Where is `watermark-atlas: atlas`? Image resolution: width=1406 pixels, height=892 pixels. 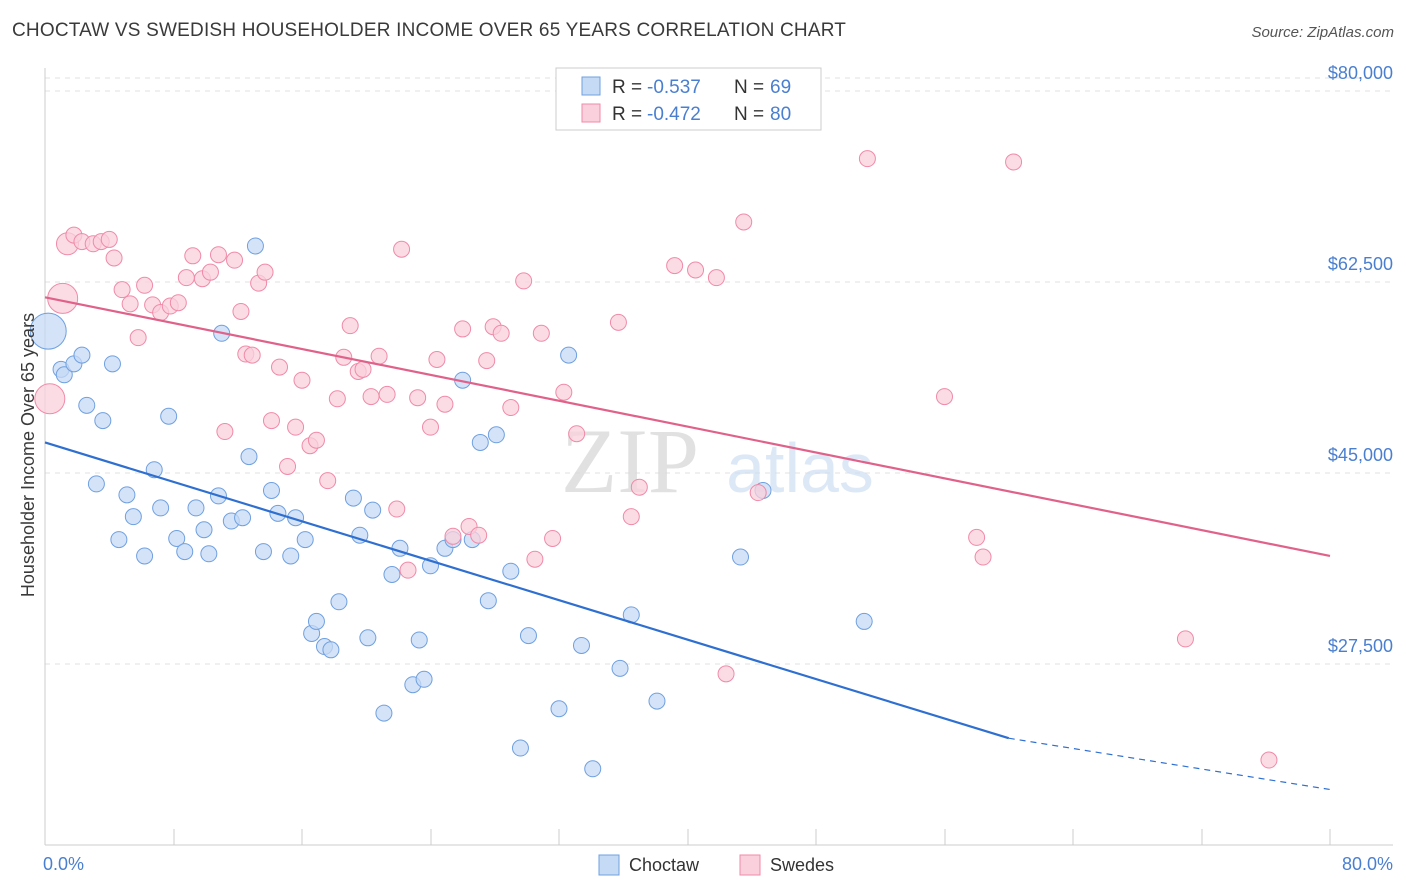 watermark-atlas: atlas is located at coordinates (800, 468).